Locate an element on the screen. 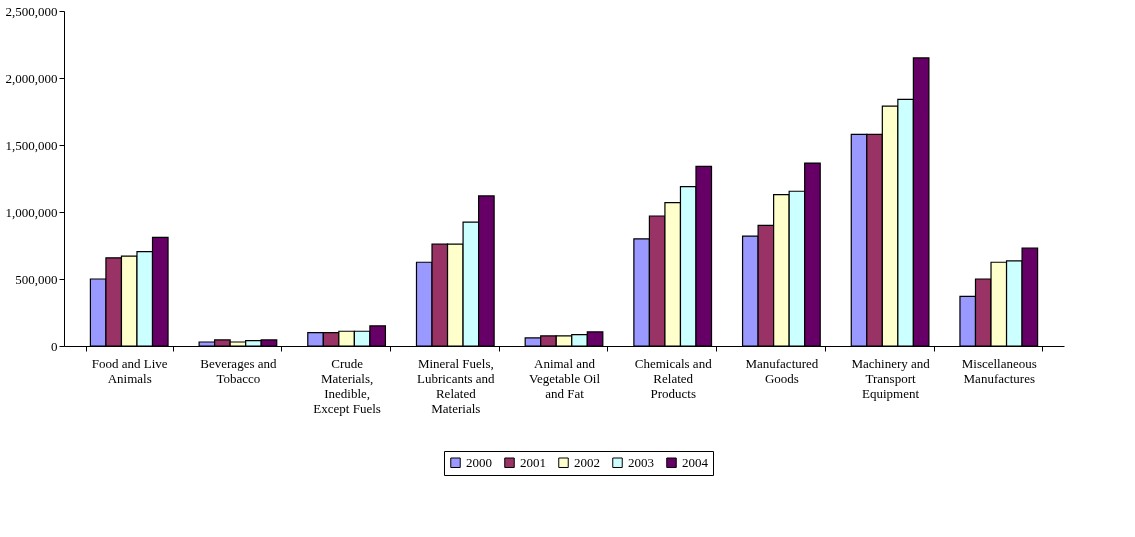 The width and height of the screenshot is (1135, 537). x-tick-label: Miscellaneous Manufactures is located at coordinates (999, 370).